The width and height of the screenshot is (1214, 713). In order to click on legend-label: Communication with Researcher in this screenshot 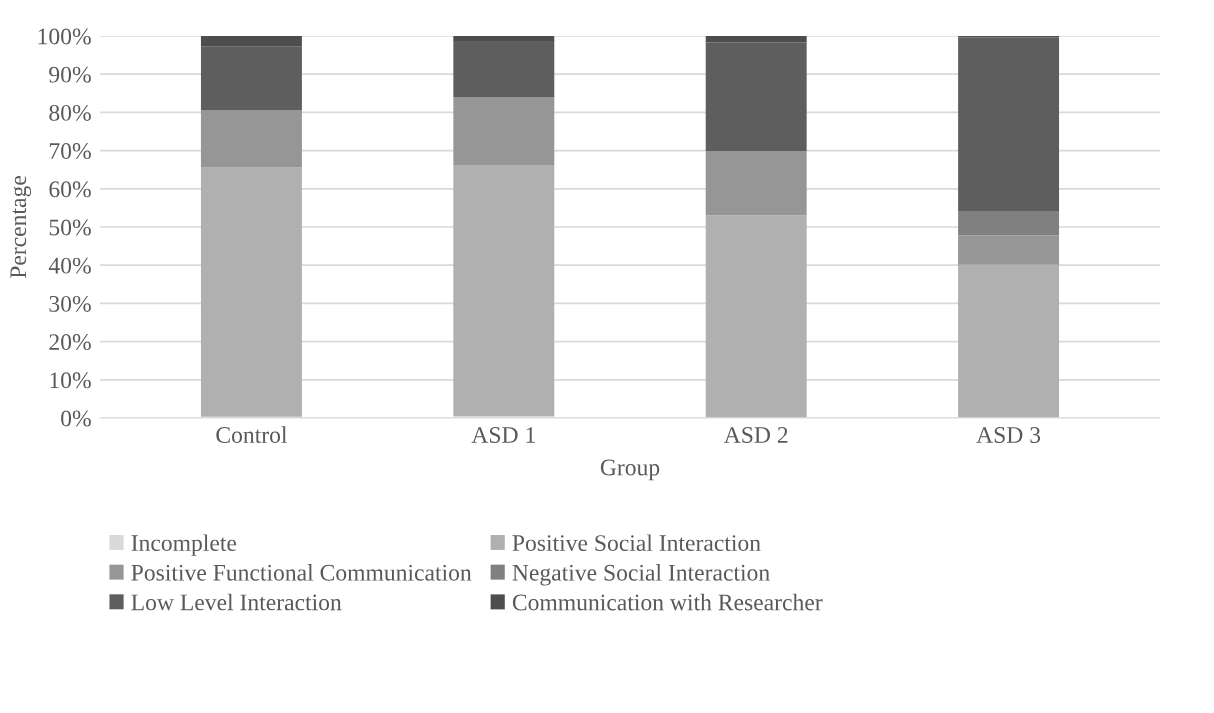, I will do `click(667, 602)`.